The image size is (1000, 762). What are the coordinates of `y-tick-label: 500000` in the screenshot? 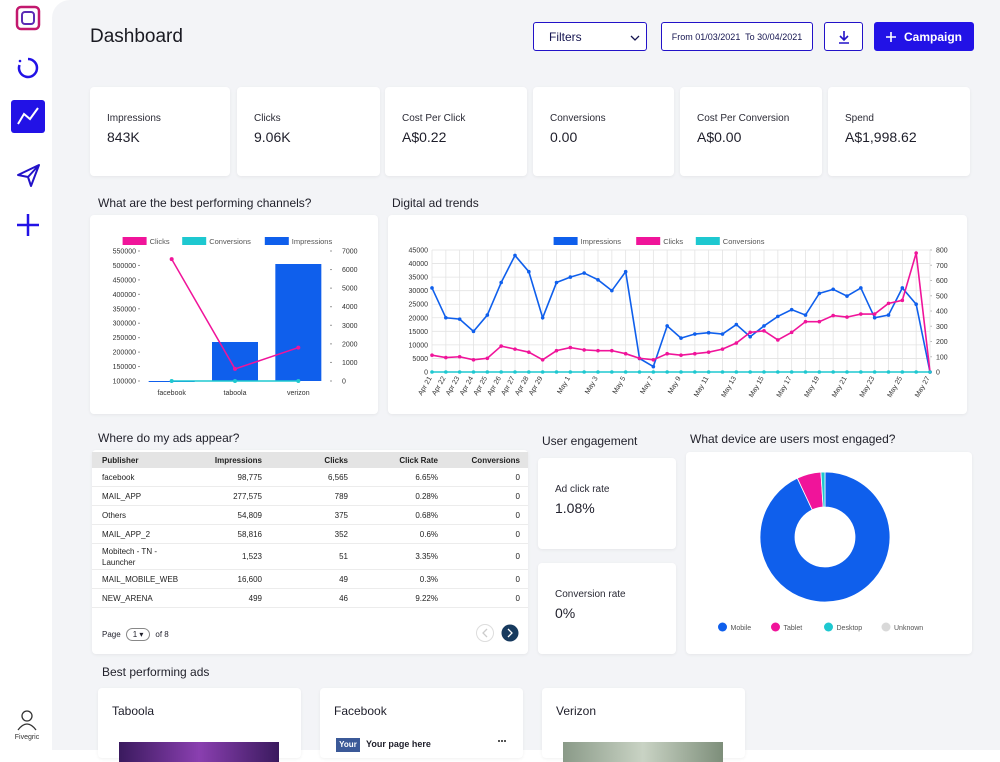 It's located at (124, 266).